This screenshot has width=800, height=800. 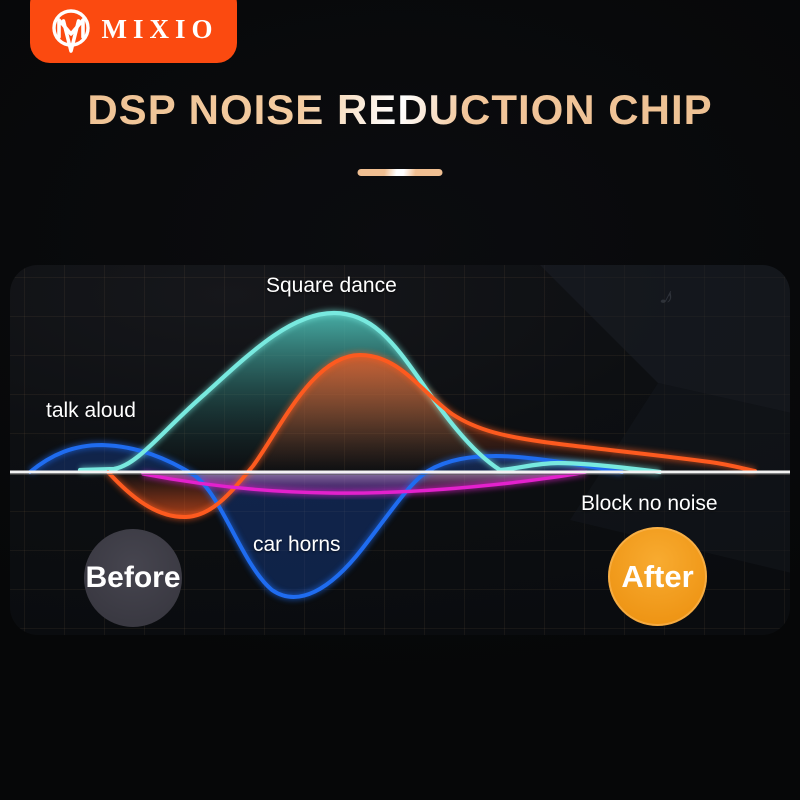 I want to click on label-block-no-noise: Block no noise, so click(x=649, y=503).